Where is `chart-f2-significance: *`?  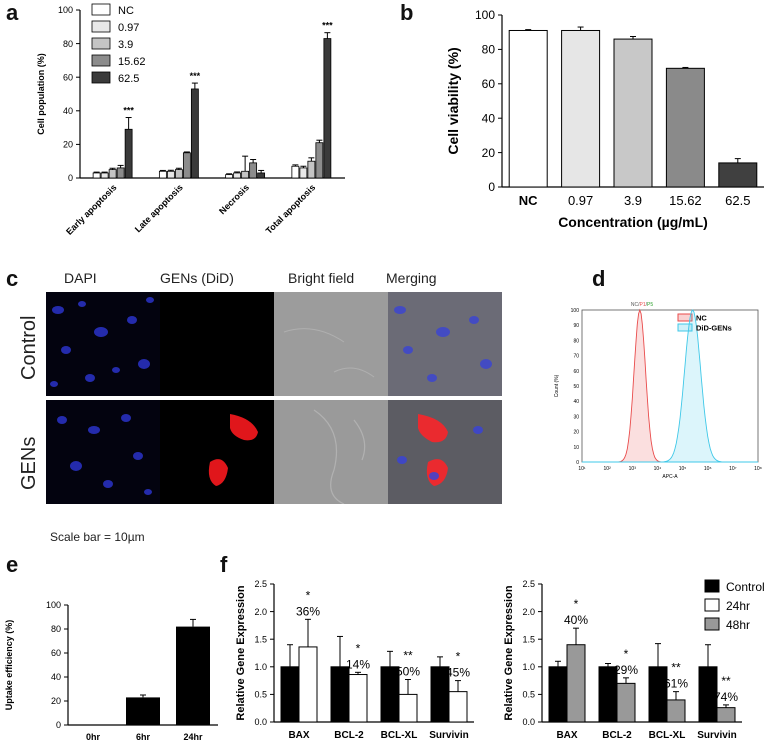
chart-f2-significance: * is located at coordinates (576, 604).